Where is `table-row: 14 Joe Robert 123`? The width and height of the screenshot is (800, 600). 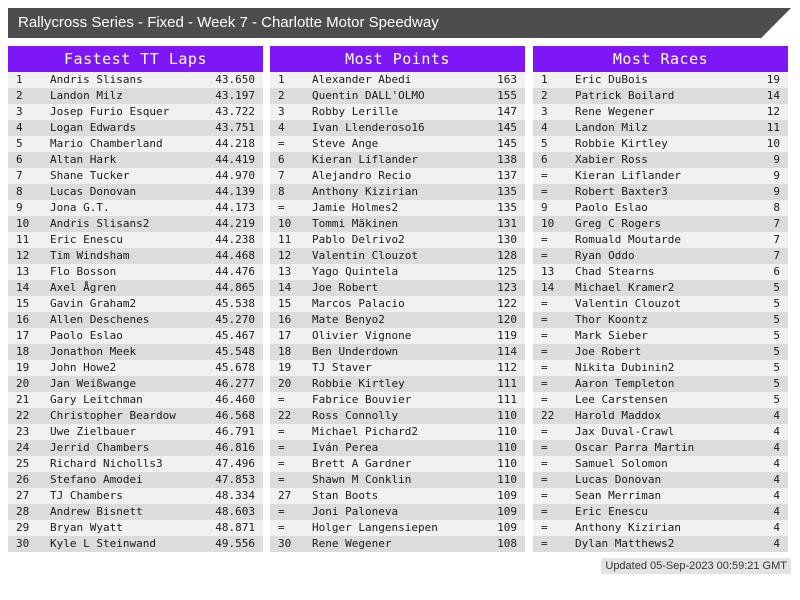 table-row: 14 Joe Robert 123 is located at coordinates (397, 288).